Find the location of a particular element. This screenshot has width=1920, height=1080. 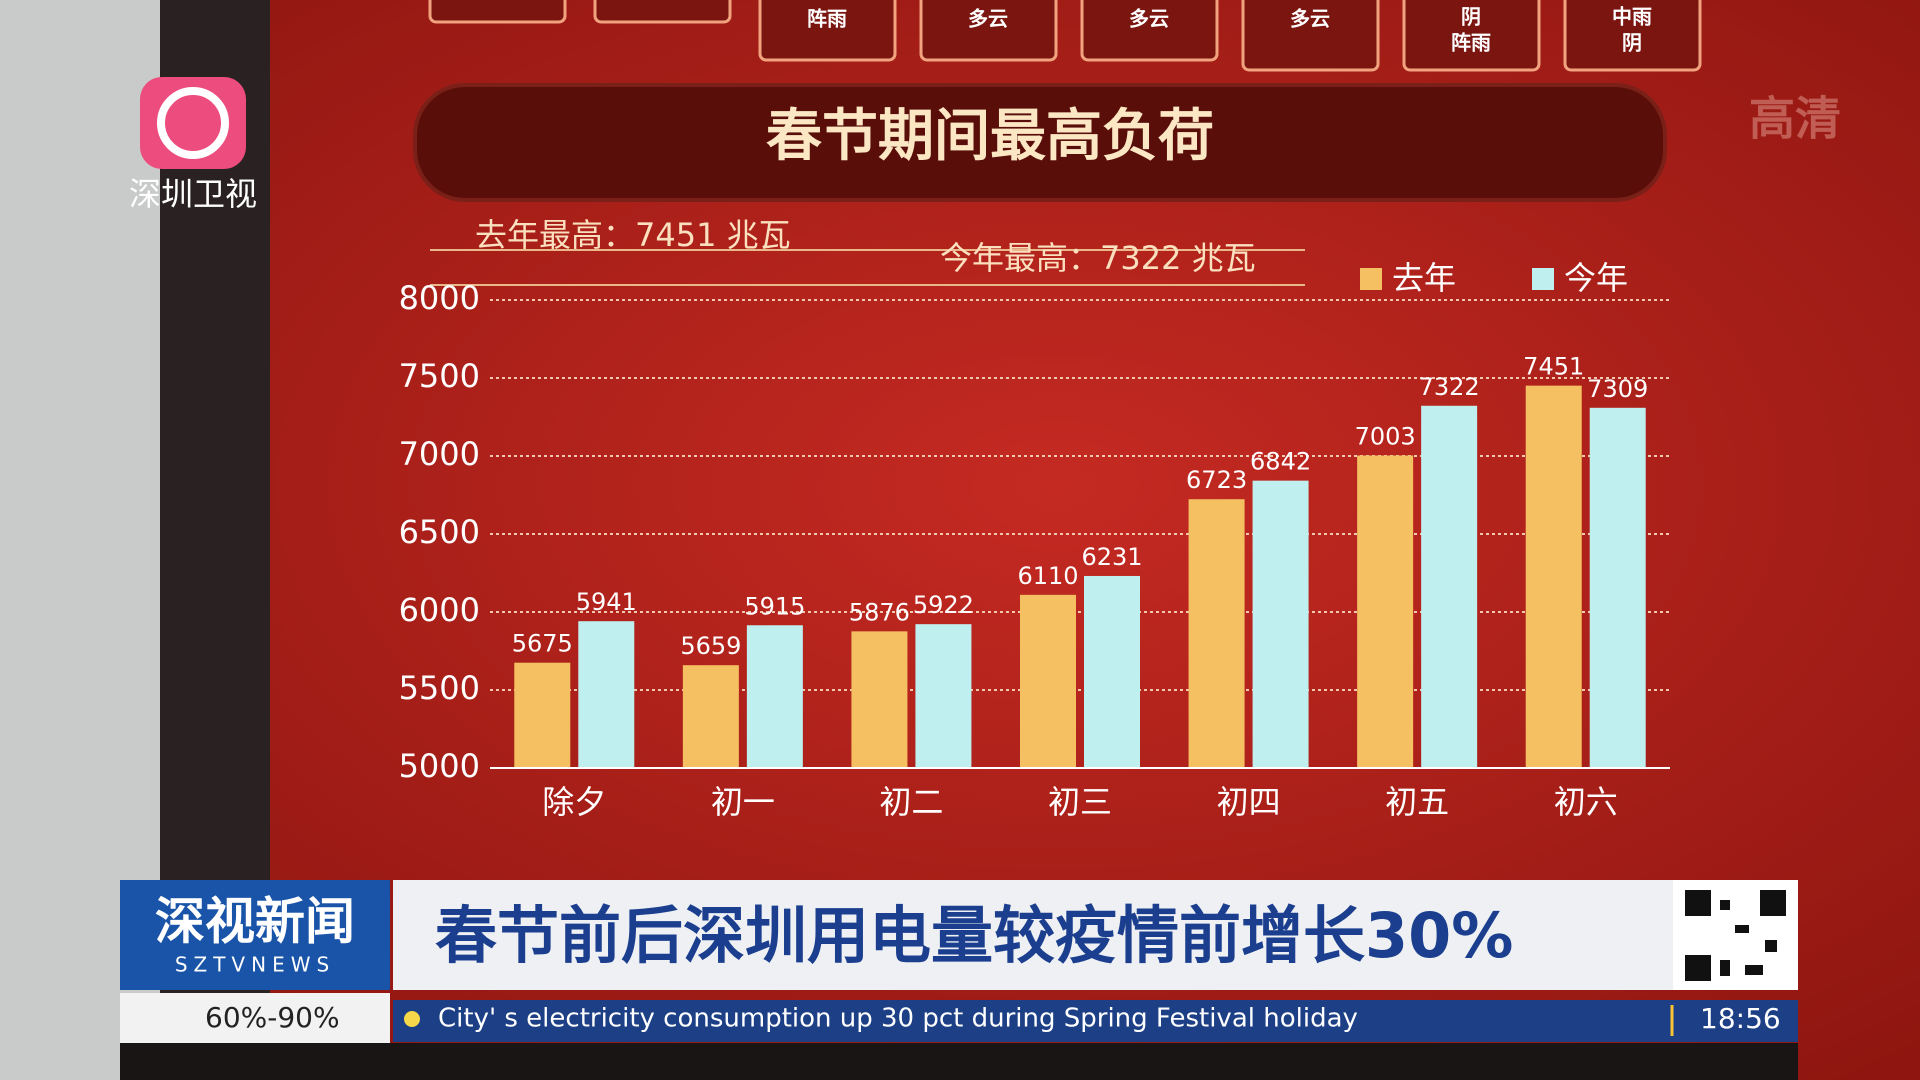

clock: 18:56 is located at coordinates (1740, 1018).